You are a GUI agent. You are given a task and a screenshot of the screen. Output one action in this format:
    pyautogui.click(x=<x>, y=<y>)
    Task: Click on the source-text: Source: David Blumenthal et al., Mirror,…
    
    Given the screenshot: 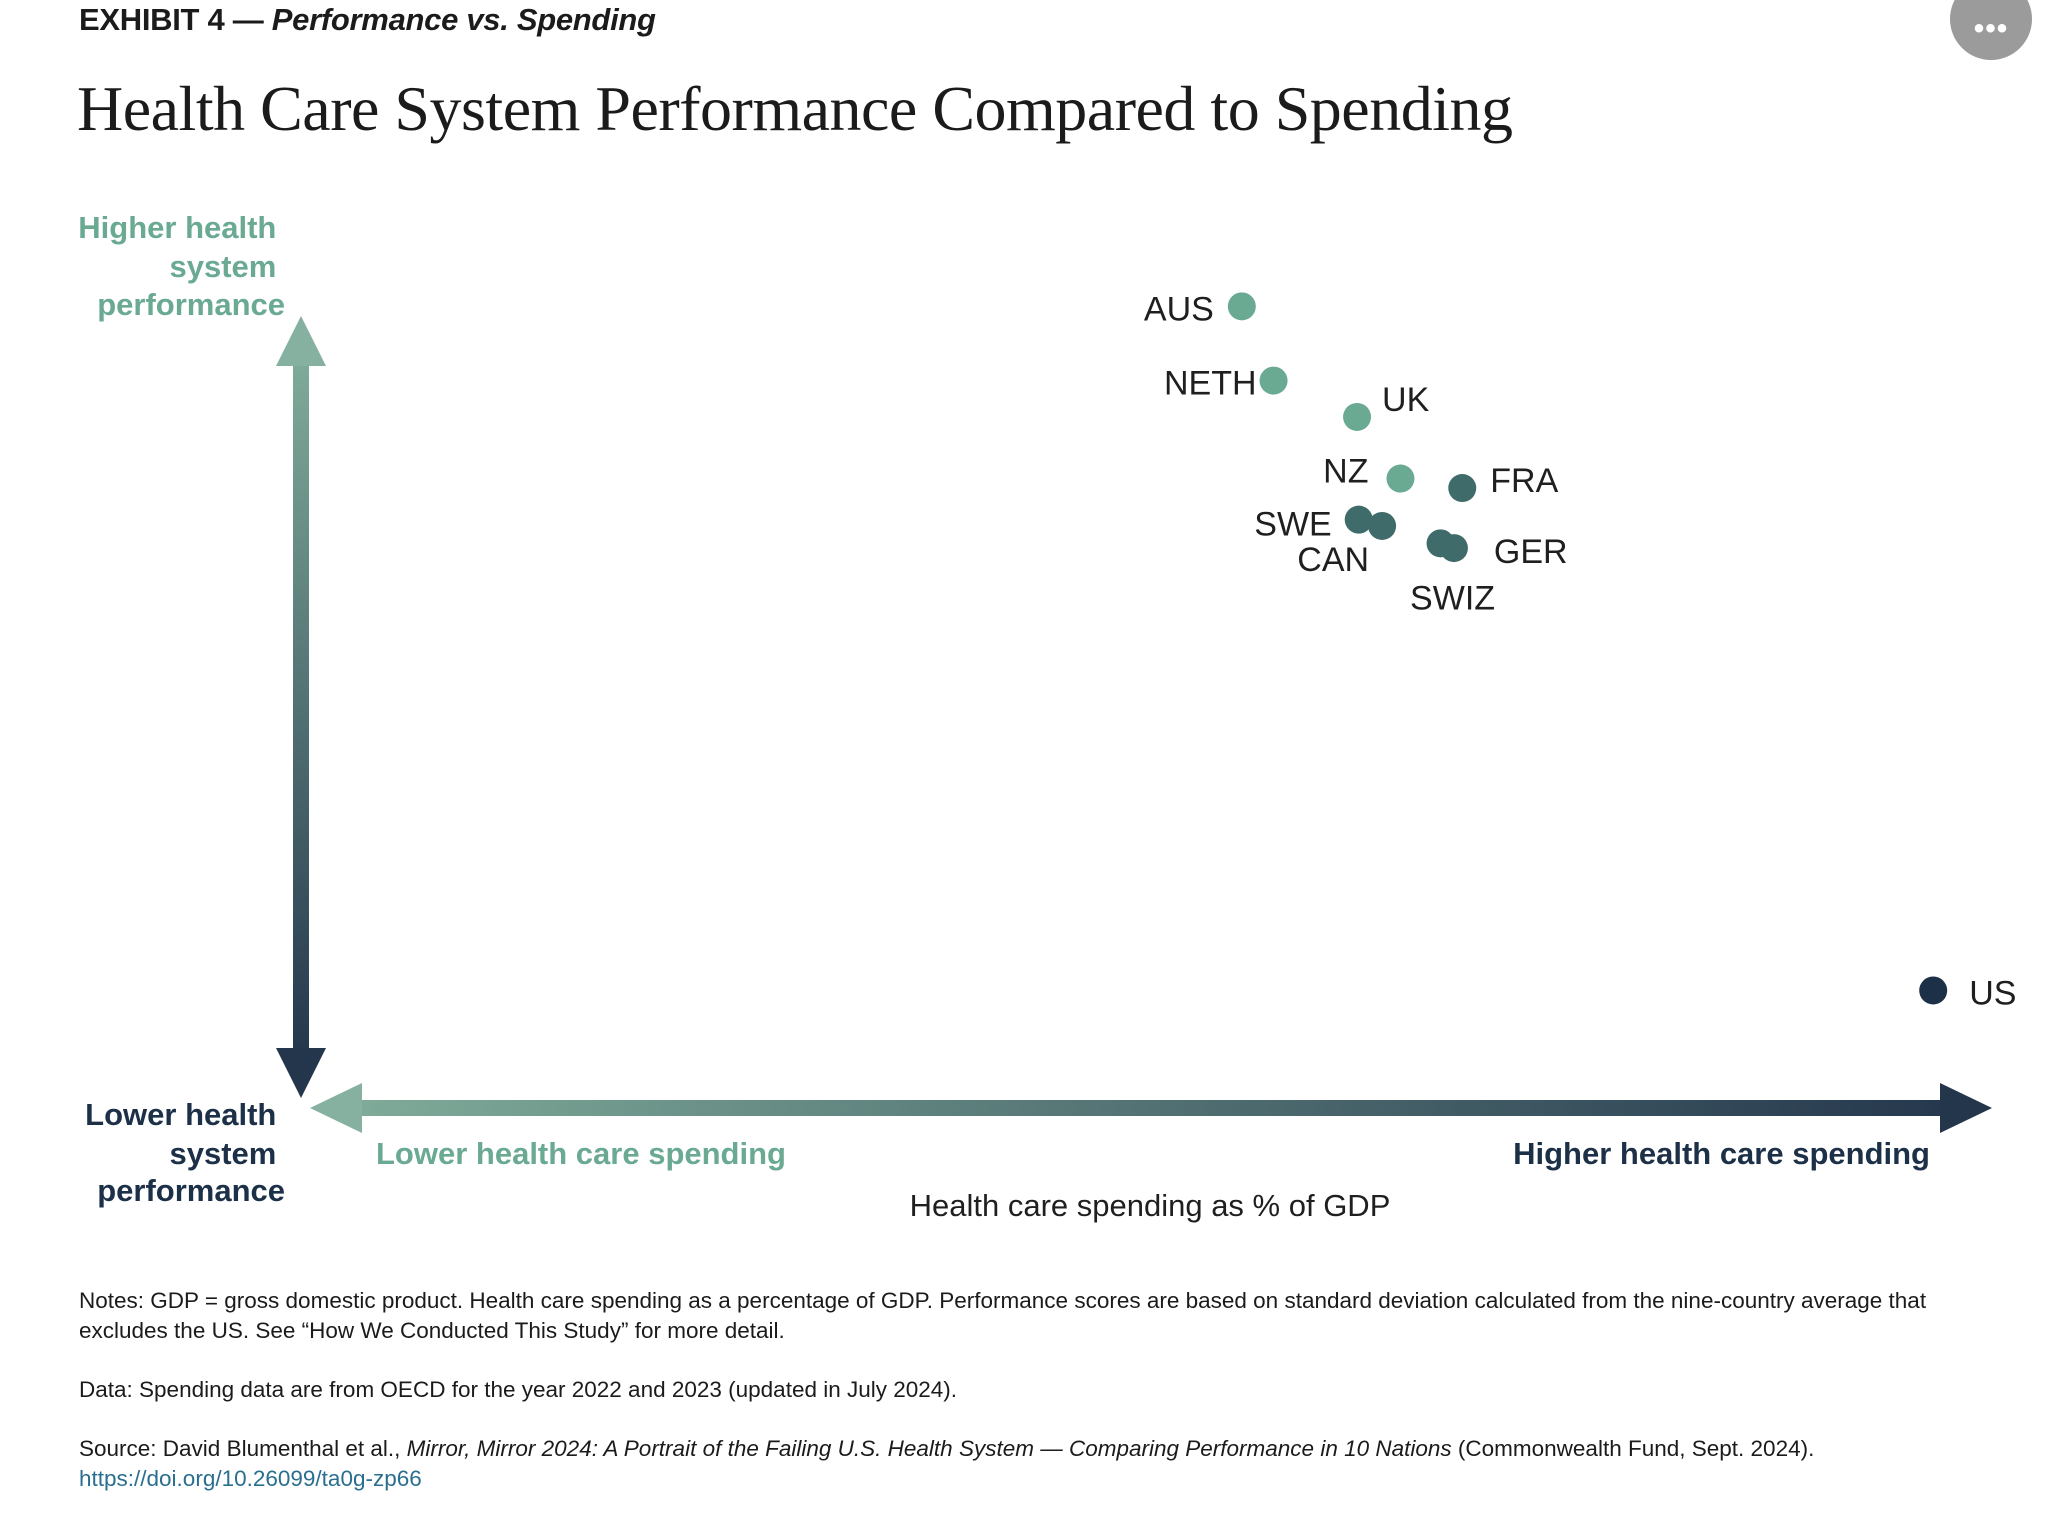 What is the action you would take?
    pyautogui.click(x=1044, y=1464)
    